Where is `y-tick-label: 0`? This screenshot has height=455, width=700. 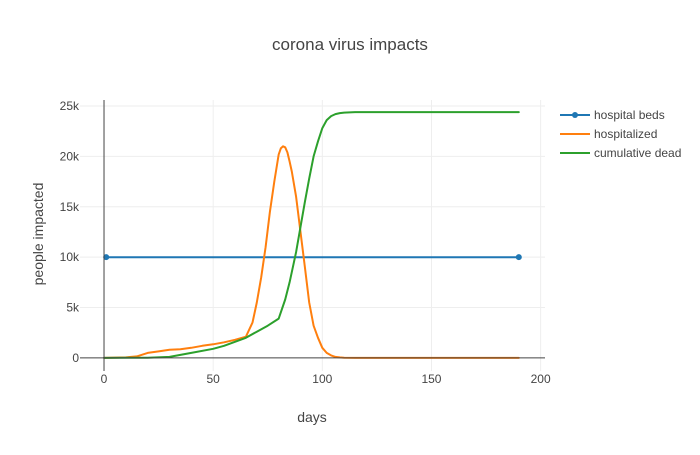 y-tick-label: 0 is located at coordinates (75, 358).